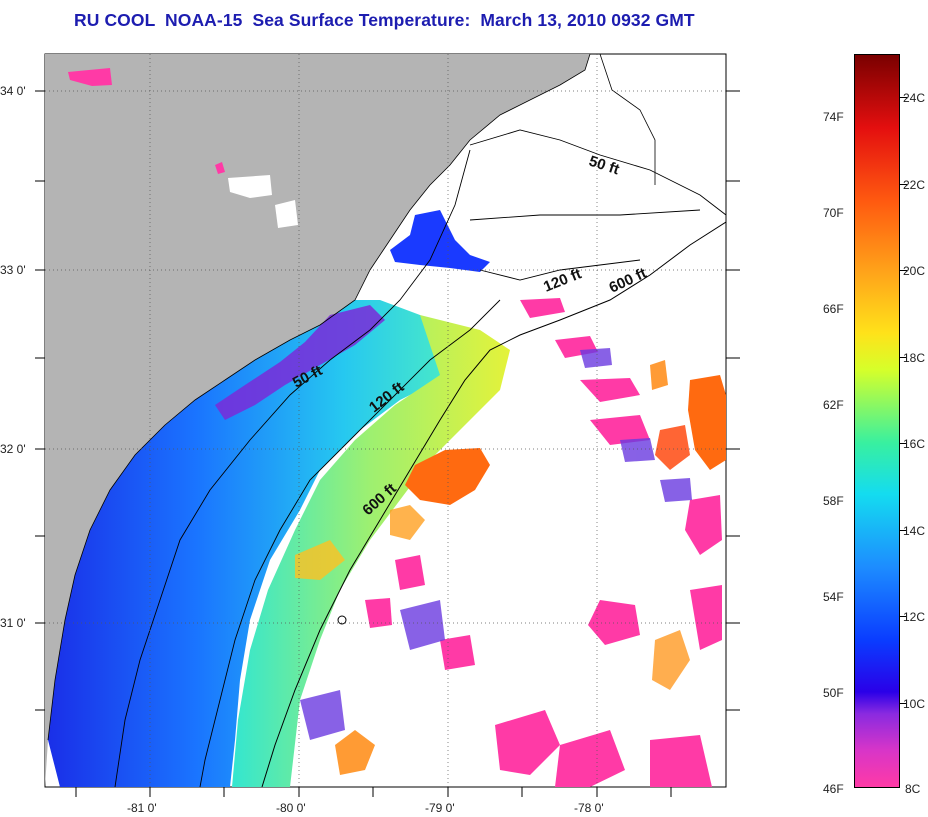 The image size is (928, 817). Describe the element at coordinates (914, 271) in the screenshot. I see `colorbar-c-label: 20C` at that location.